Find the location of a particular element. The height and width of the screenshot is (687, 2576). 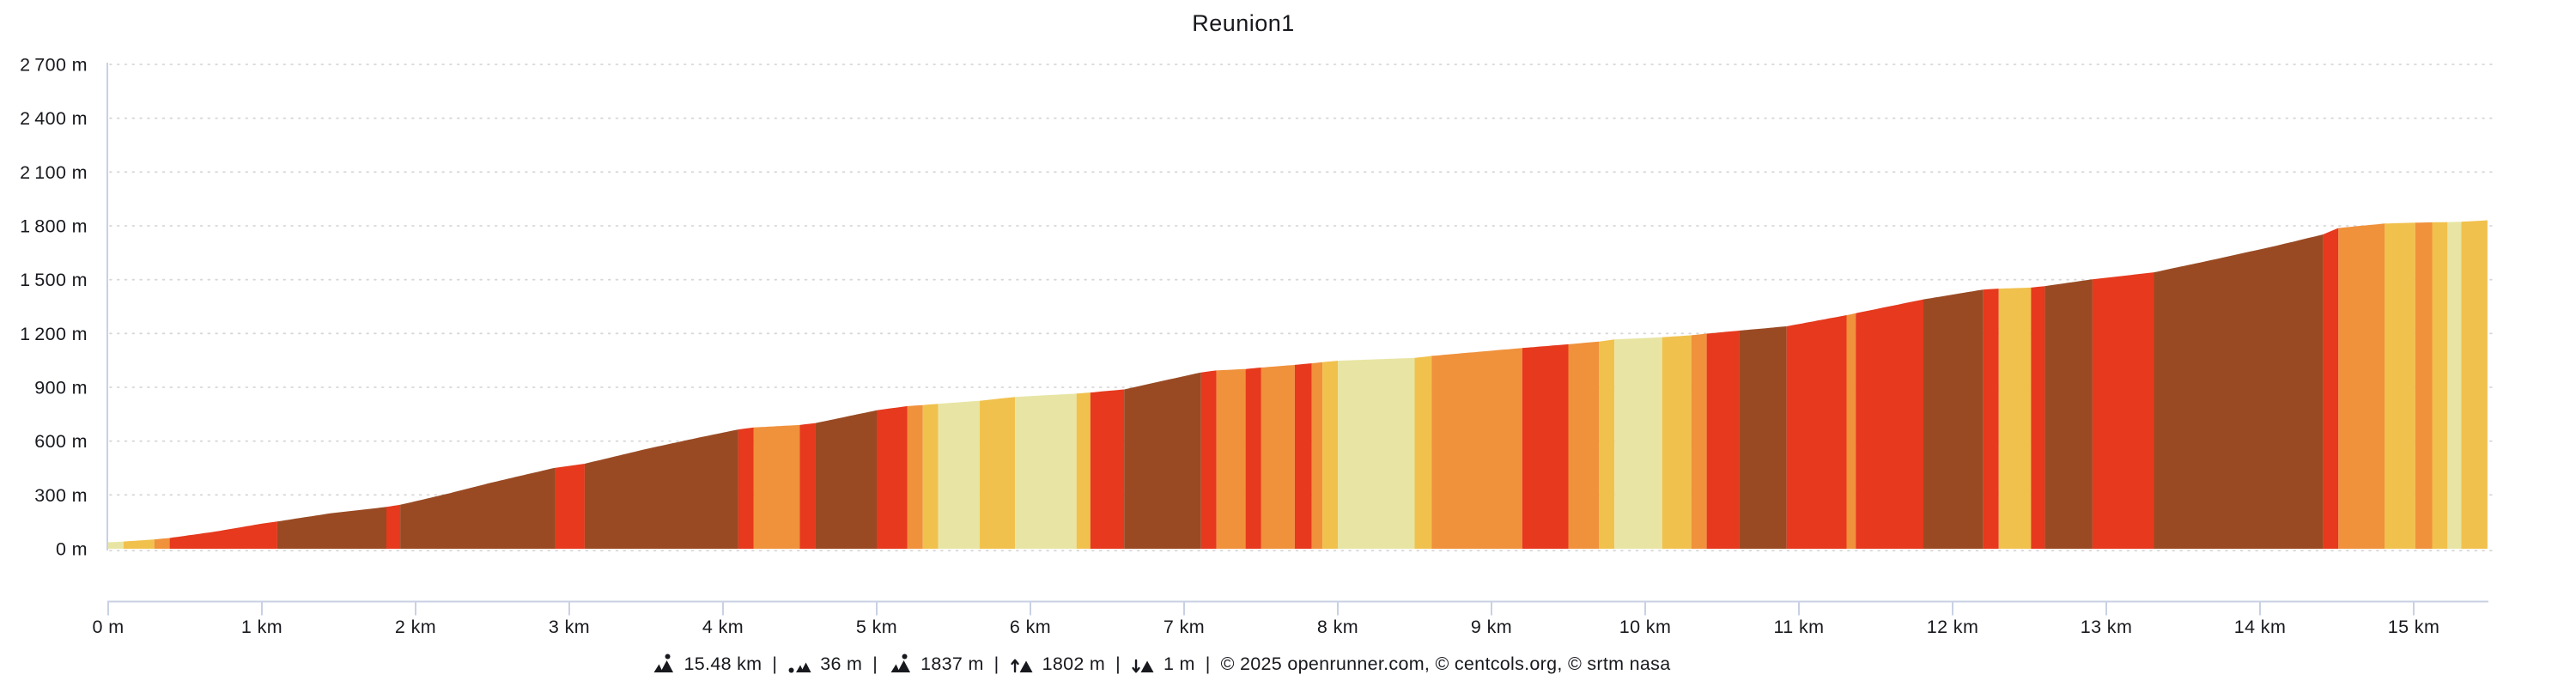

route-stats-footer: 15.48 km | 36 m | 1837 m | is located at coordinates (1162, 664).